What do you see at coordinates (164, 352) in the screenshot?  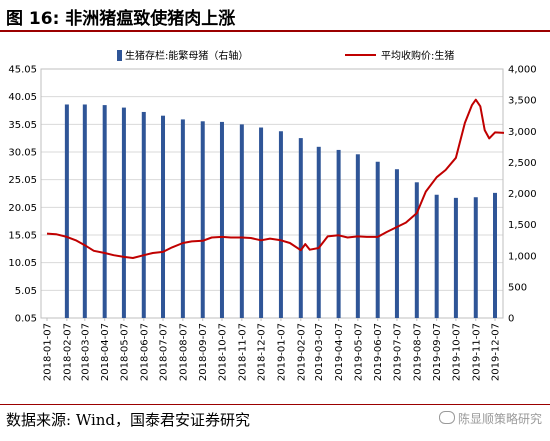 I see `x-tick-label: 2018-07-07` at bounding box center [164, 352].